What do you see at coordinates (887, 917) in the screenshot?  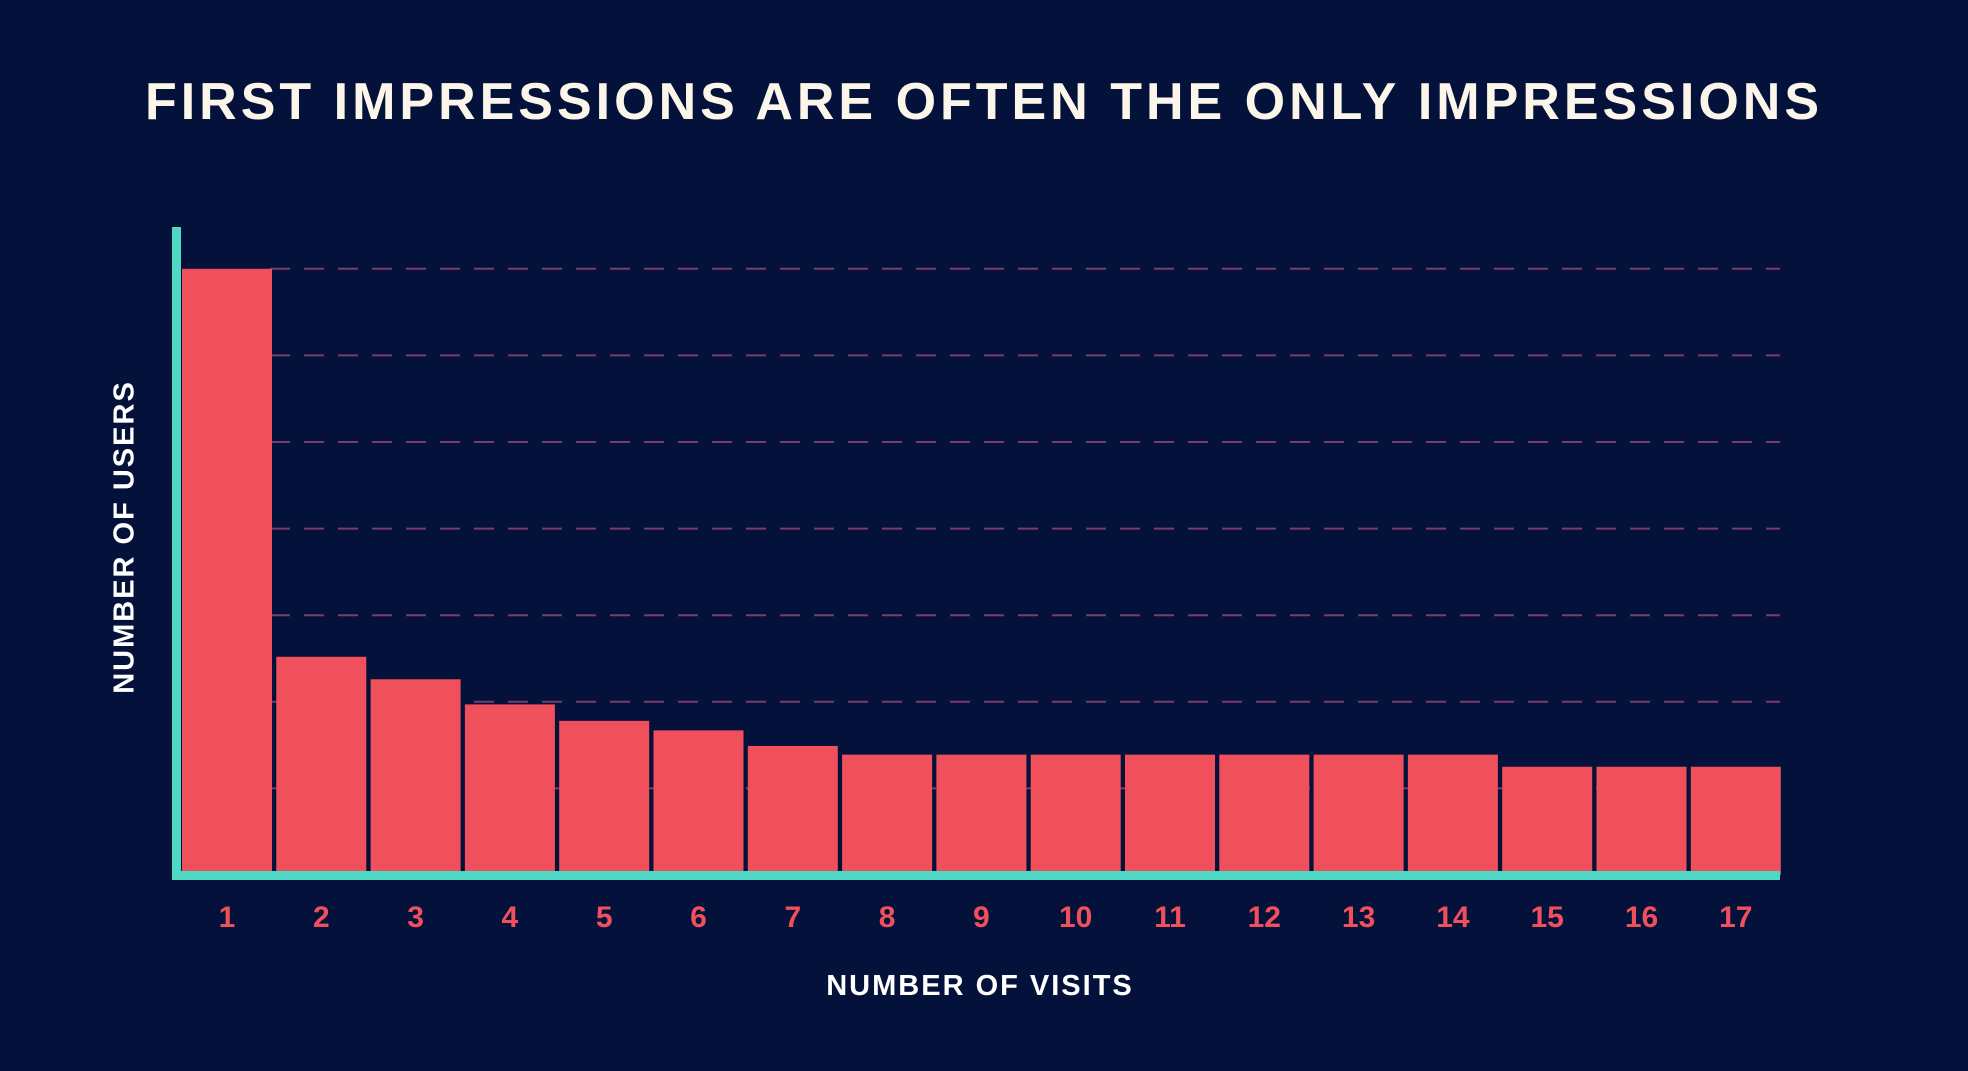 I see `x-tick-label: 8` at bounding box center [887, 917].